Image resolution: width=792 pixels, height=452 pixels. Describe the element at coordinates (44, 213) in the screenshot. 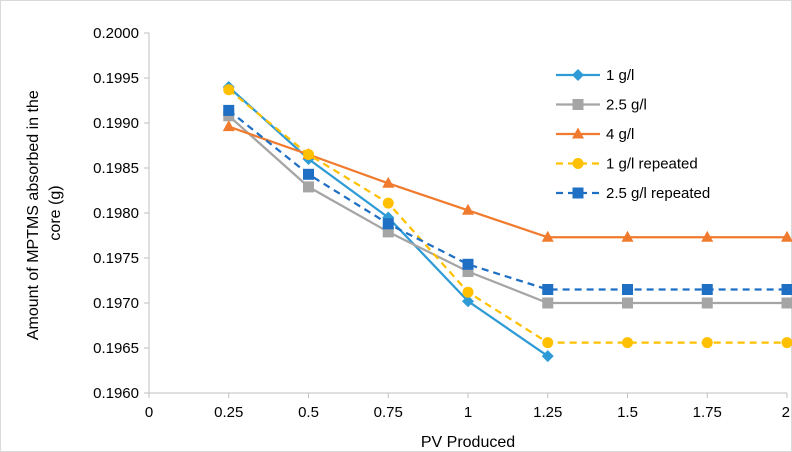

I see `y-axis-title: Amount of MPTMS absorbed in the core (g)` at that location.